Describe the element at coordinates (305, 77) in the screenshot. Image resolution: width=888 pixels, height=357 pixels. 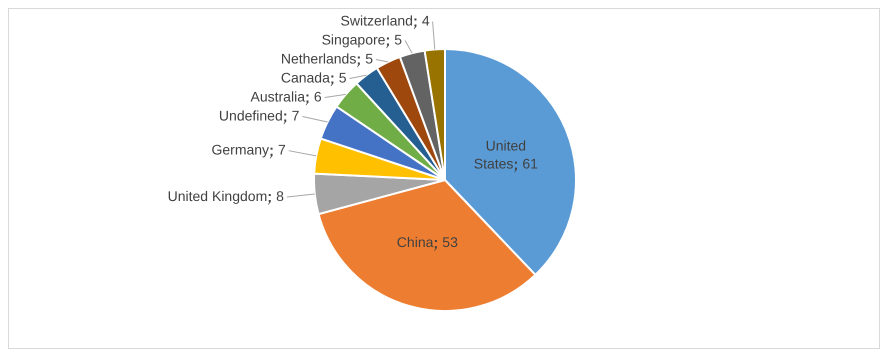
I see `slice-label: Canada` at that location.